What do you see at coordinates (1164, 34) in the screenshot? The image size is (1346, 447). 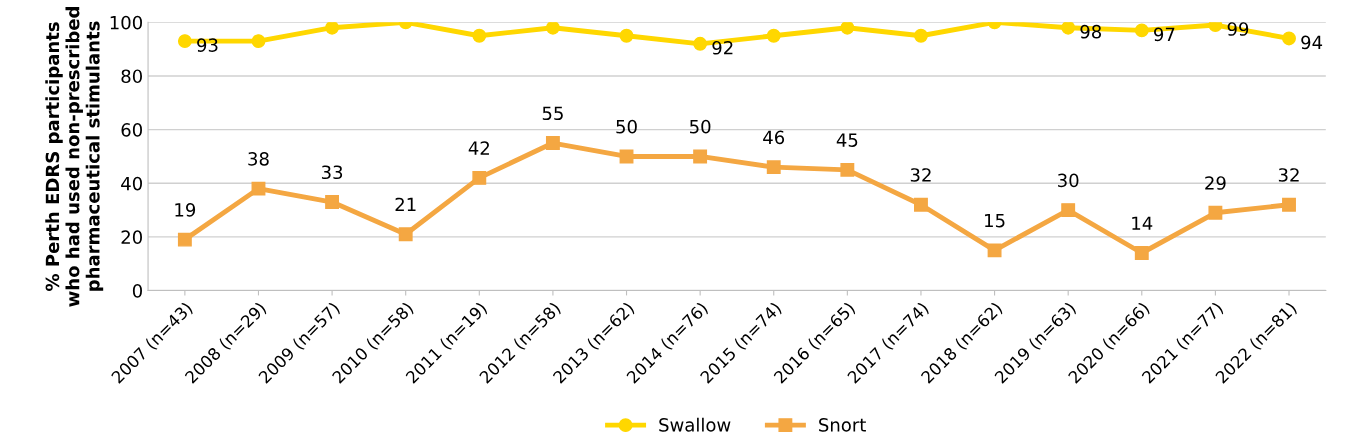 I see `data-label: 97` at bounding box center [1164, 34].